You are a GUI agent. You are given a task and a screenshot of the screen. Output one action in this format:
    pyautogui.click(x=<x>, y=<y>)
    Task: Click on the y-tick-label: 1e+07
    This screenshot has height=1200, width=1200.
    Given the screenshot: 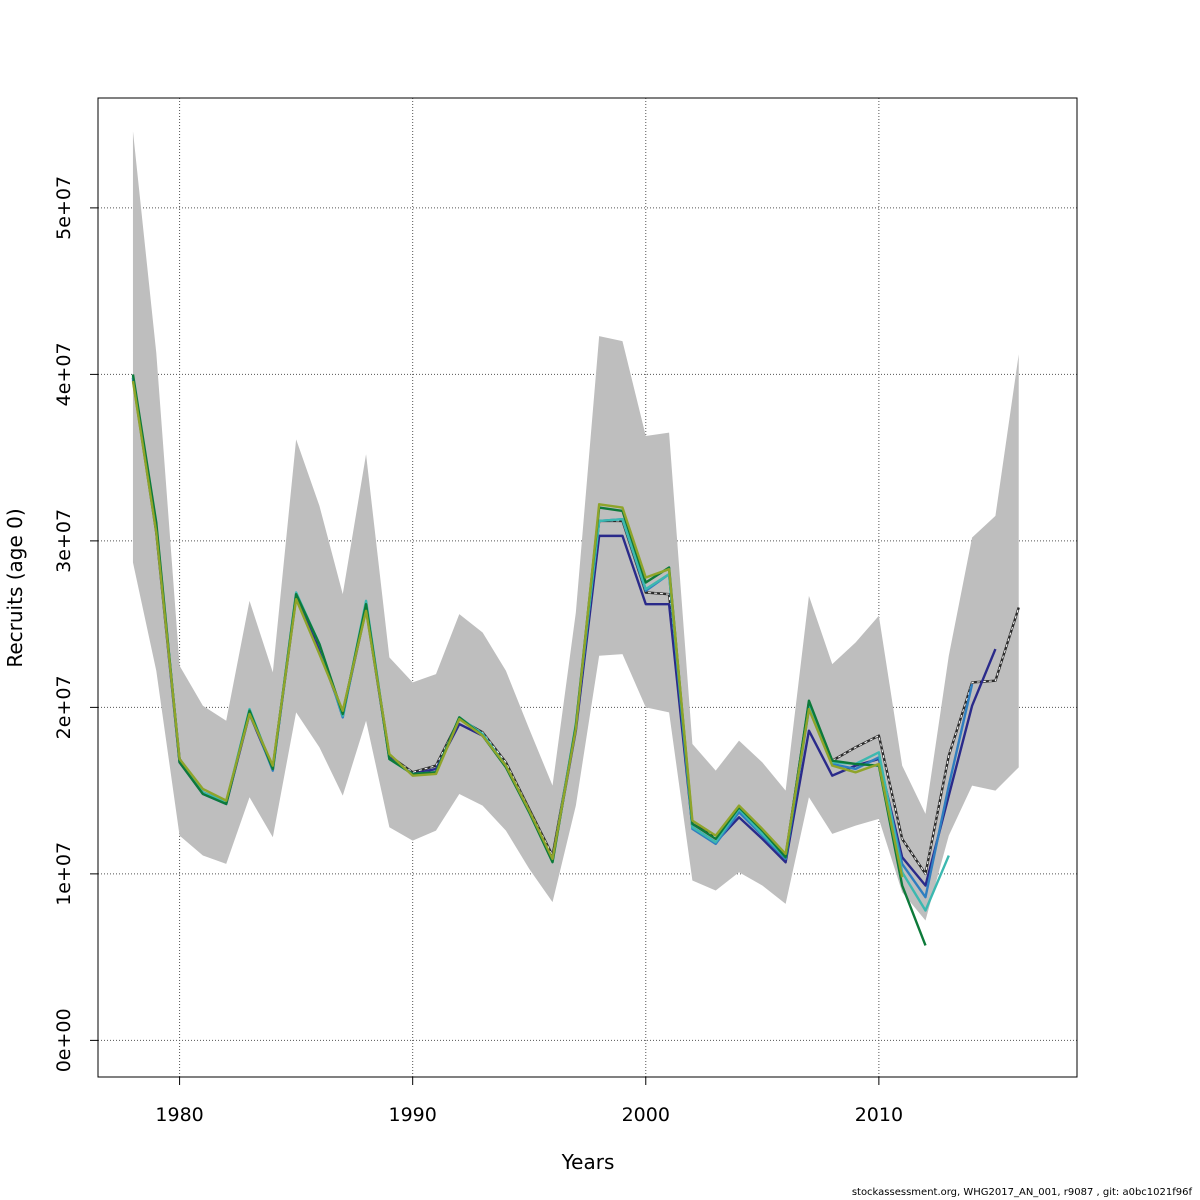 What is the action you would take?
    pyautogui.click(x=64, y=874)
    